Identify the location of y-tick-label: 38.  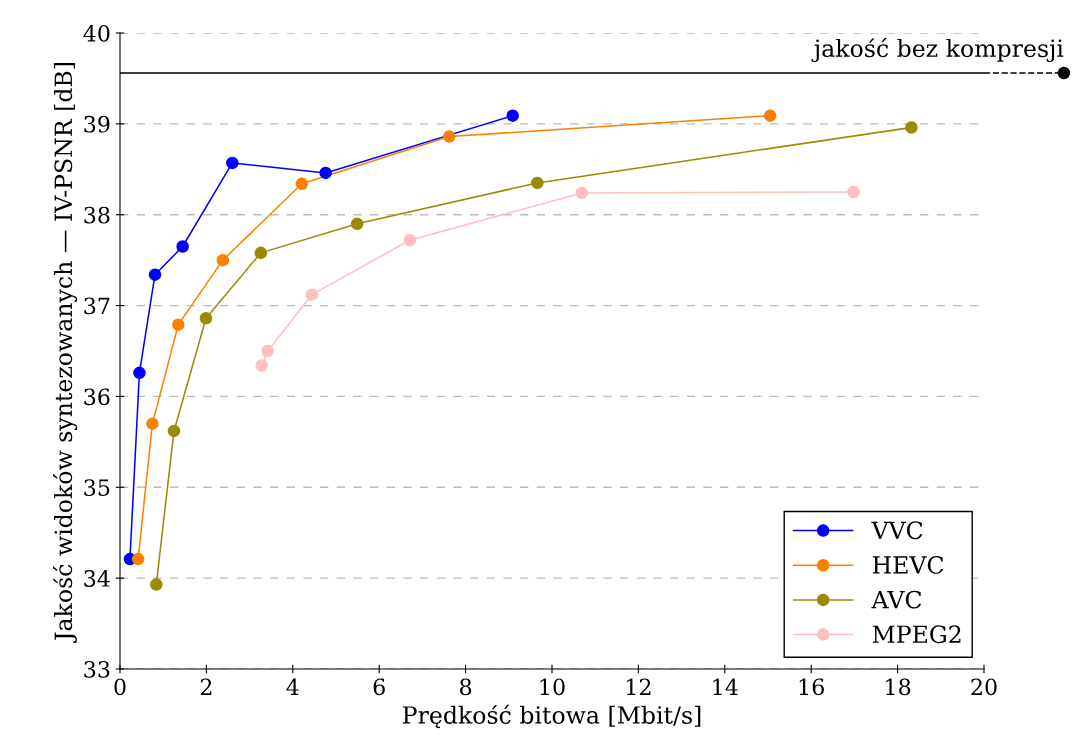
(97, 215).